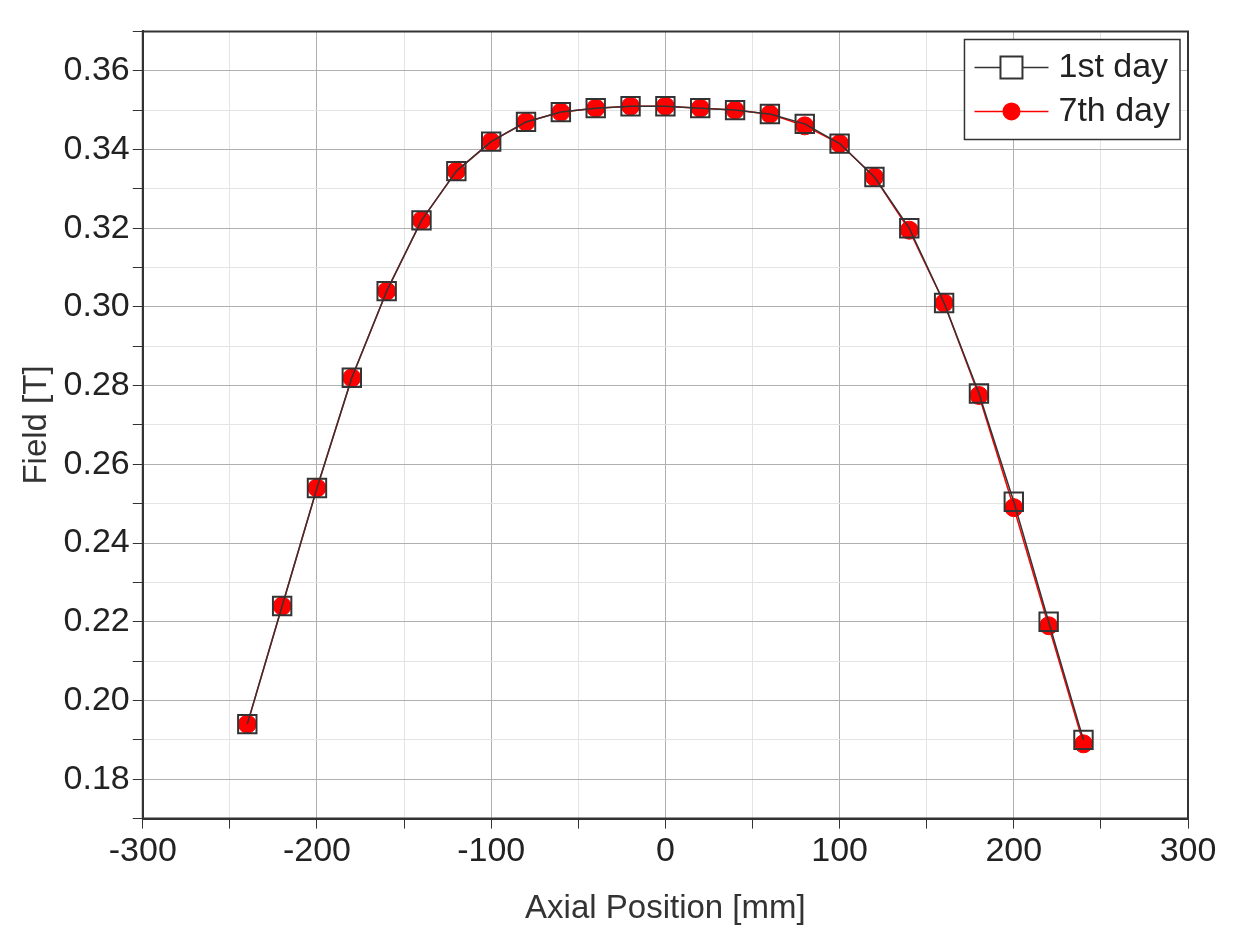  I want to click on x-tick-label: -200, so click(317, 849).